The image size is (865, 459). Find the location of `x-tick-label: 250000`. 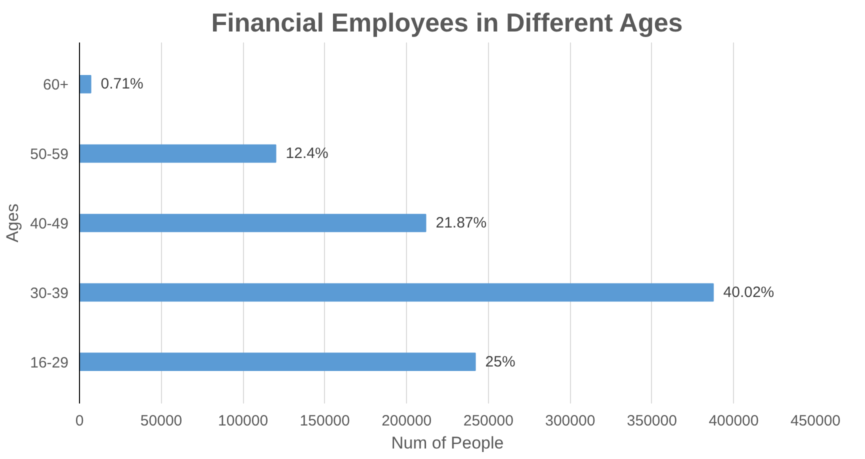

x-tick-label: 250000 is located at coordinates (488, 421).